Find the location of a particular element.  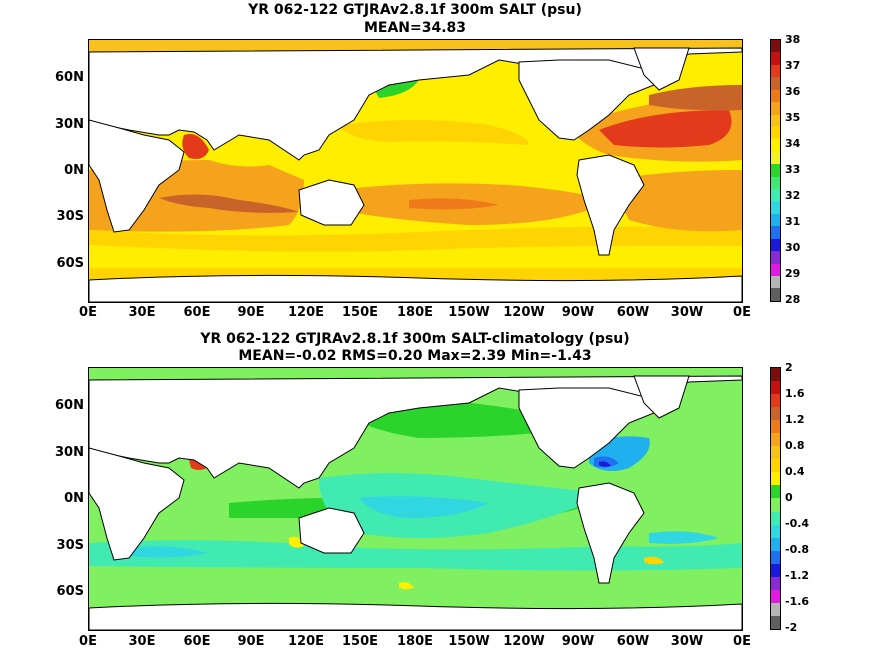

colorbar-label: -1.2 is located at coordinates (797, 575).